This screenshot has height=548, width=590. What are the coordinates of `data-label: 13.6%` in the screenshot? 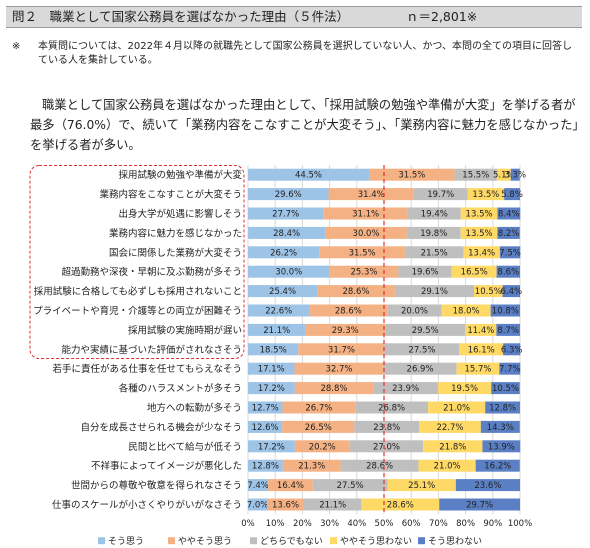 It's located at (285, 506).